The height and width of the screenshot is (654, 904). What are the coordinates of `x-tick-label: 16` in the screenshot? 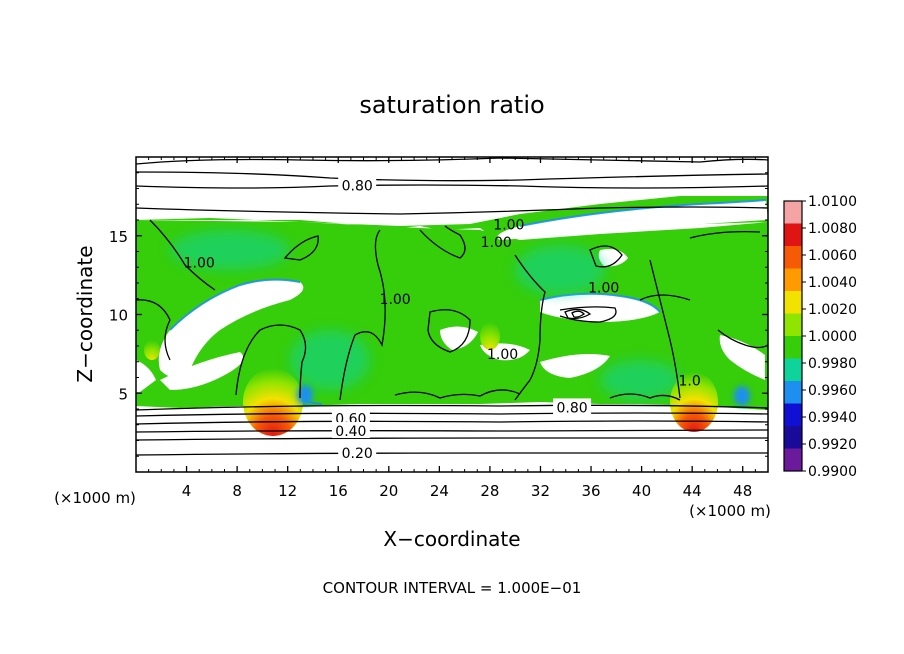 It's located at (338, 491).